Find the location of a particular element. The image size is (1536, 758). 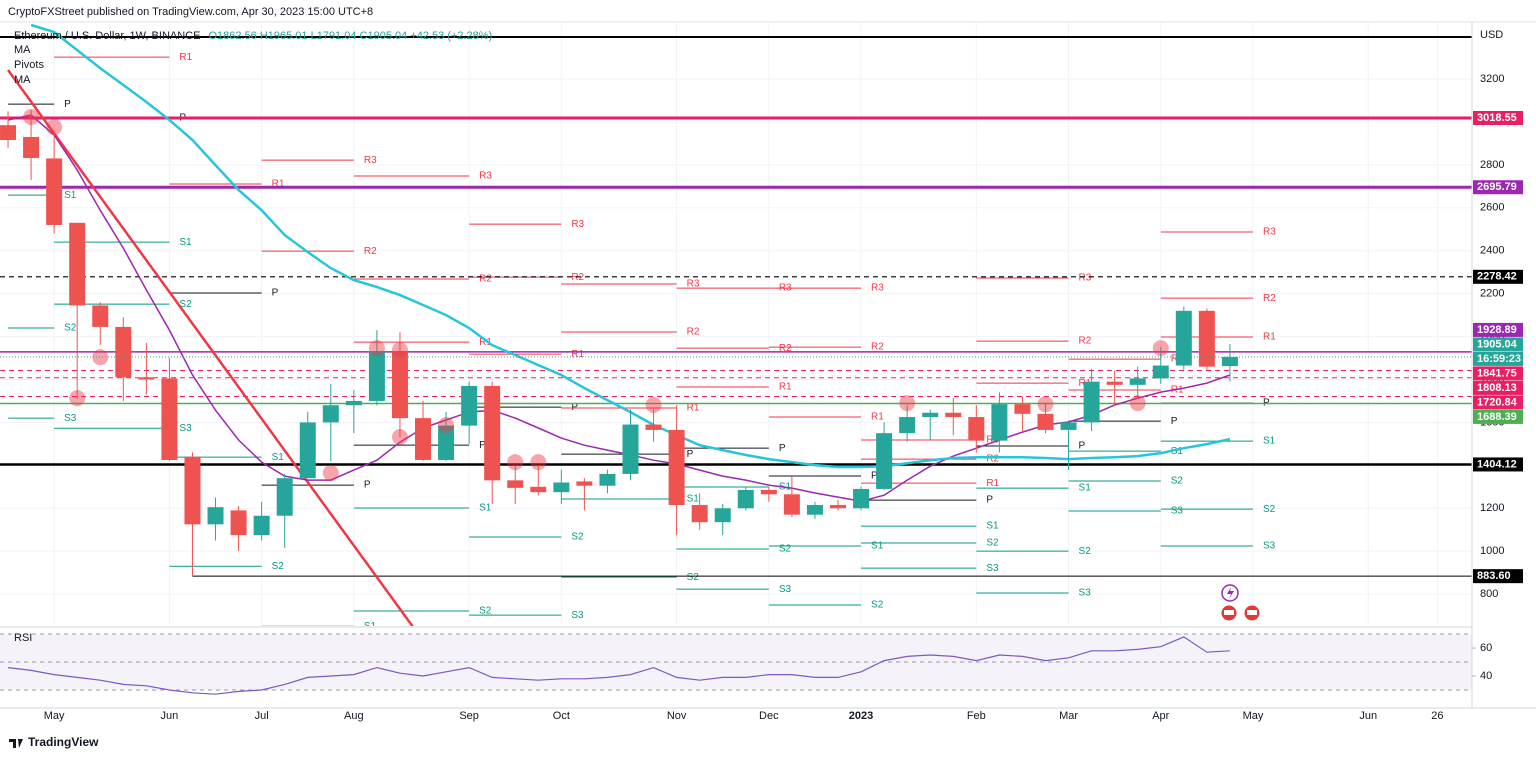

symbol-title: Ethereum / U.S. Dollar, 1W, BINANCE is located at coordinates (107, 36).